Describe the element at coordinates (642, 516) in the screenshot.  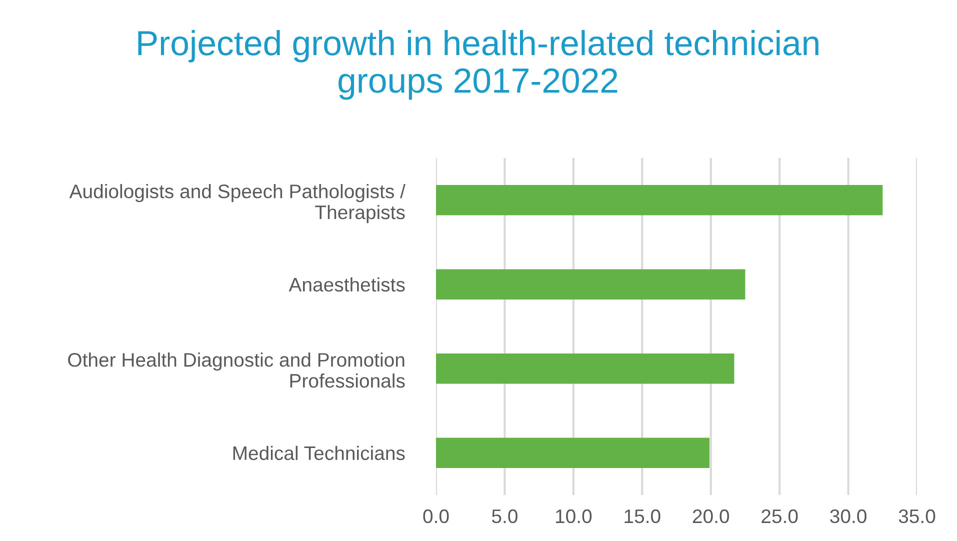
I see `x-tick-label: 15.0` at that location.